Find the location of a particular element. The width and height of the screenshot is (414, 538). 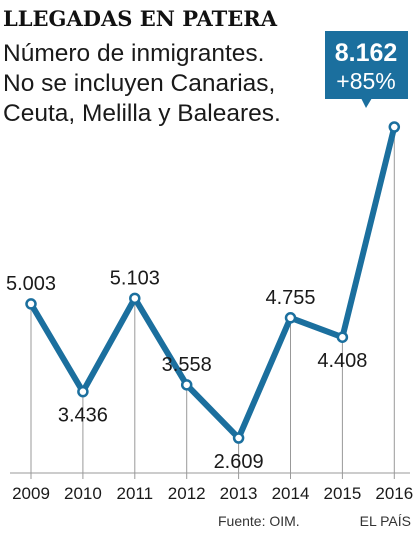

data-point-2009 is located at coordinates (31, 304).